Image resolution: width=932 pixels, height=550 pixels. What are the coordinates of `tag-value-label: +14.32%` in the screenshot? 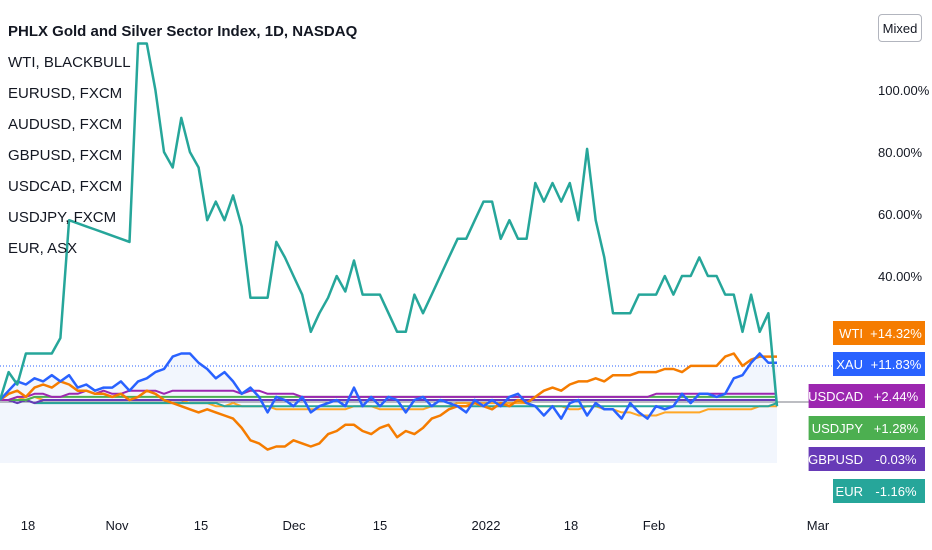 It's located at (896, 333).